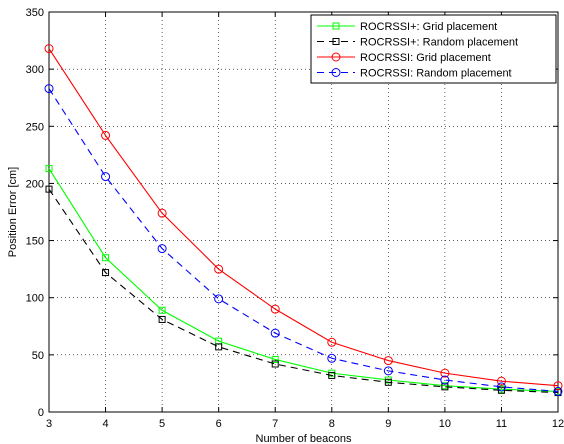 The width and height of the screenshot is (564, 444). I want to click on legend-label: ROCRSSI: Grid placement, so click(425, 58).